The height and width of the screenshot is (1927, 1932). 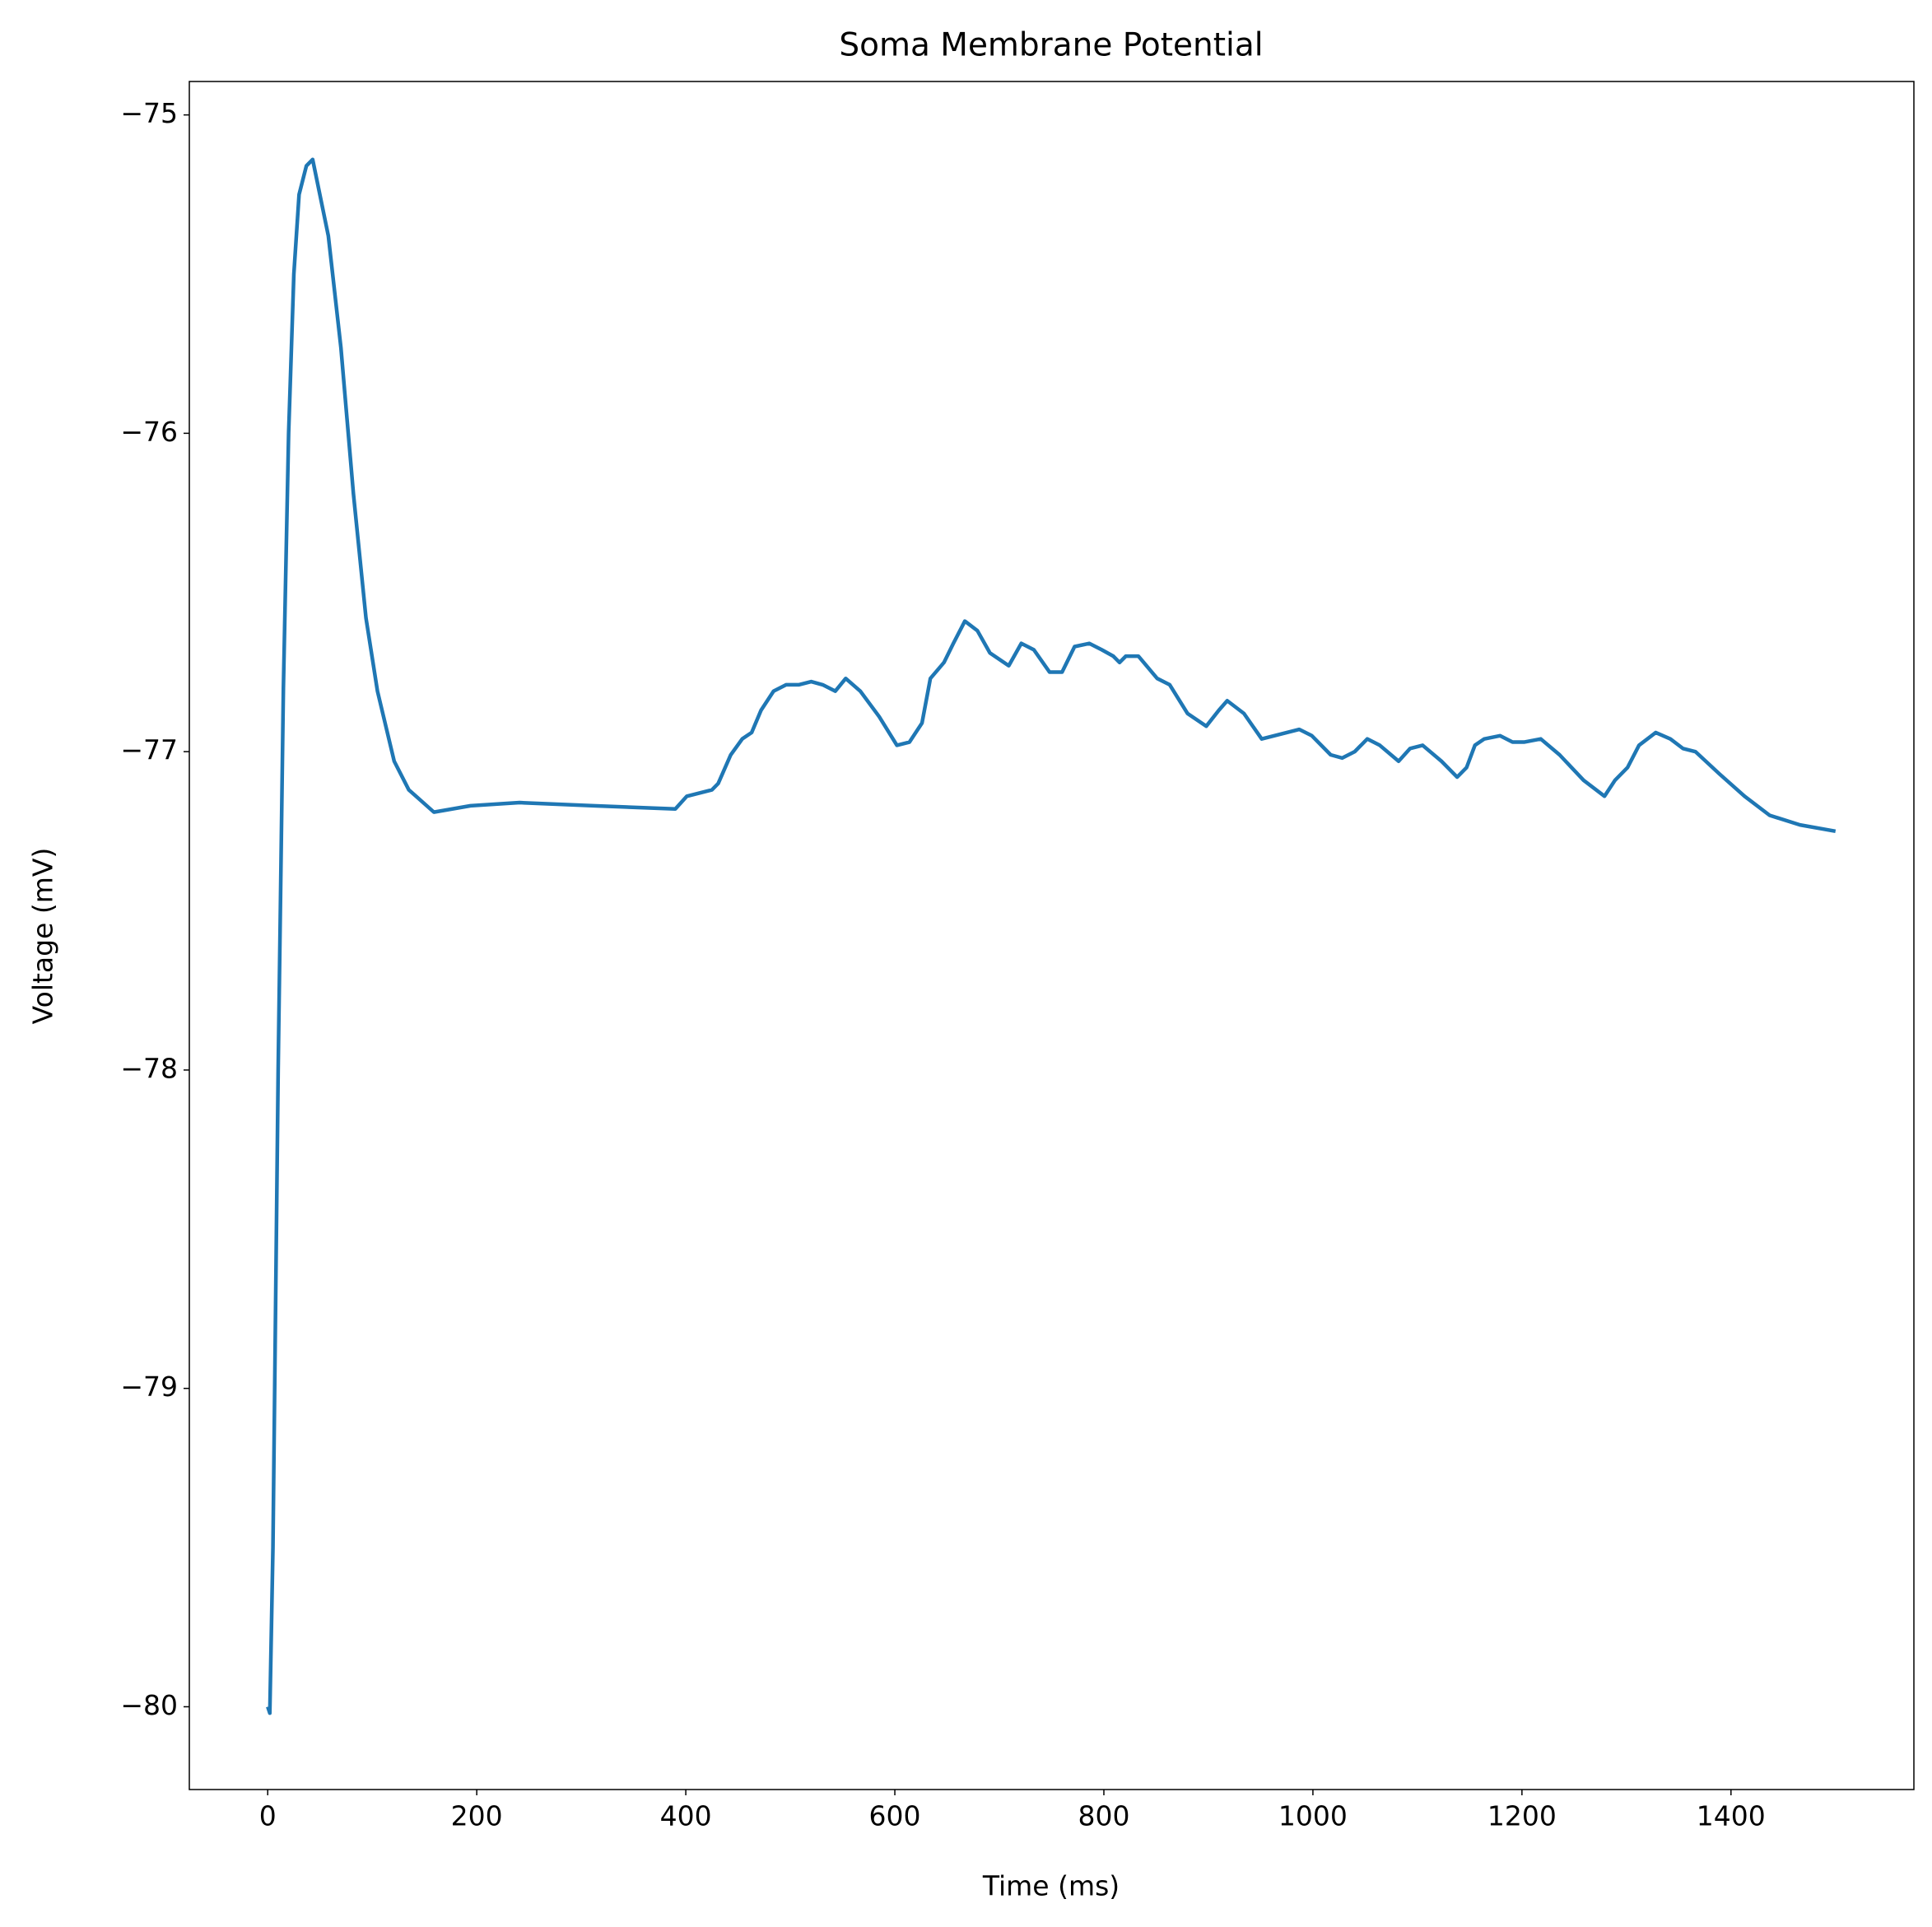 I want to click on x-tick-label: 600, so click(x=895, y=1816).